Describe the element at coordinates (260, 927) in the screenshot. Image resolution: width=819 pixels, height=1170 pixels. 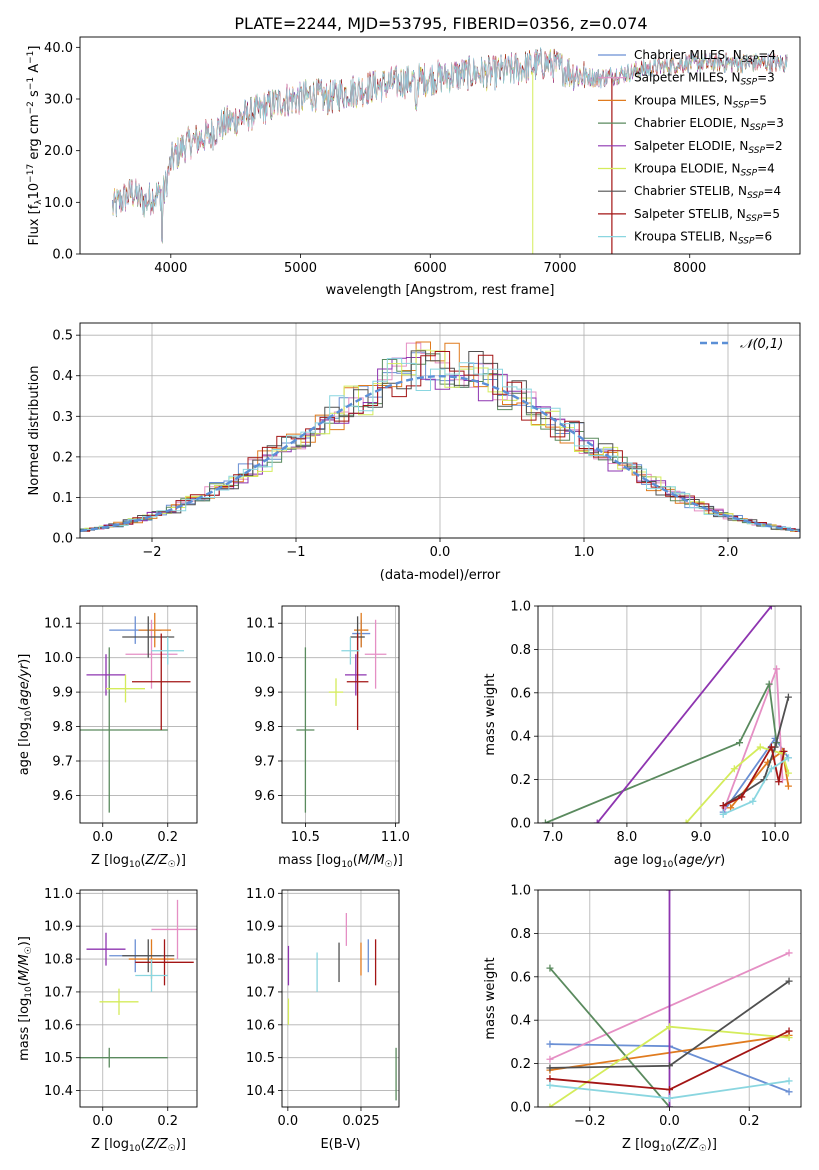
I see `y-tick-label: 10.9` at that location.